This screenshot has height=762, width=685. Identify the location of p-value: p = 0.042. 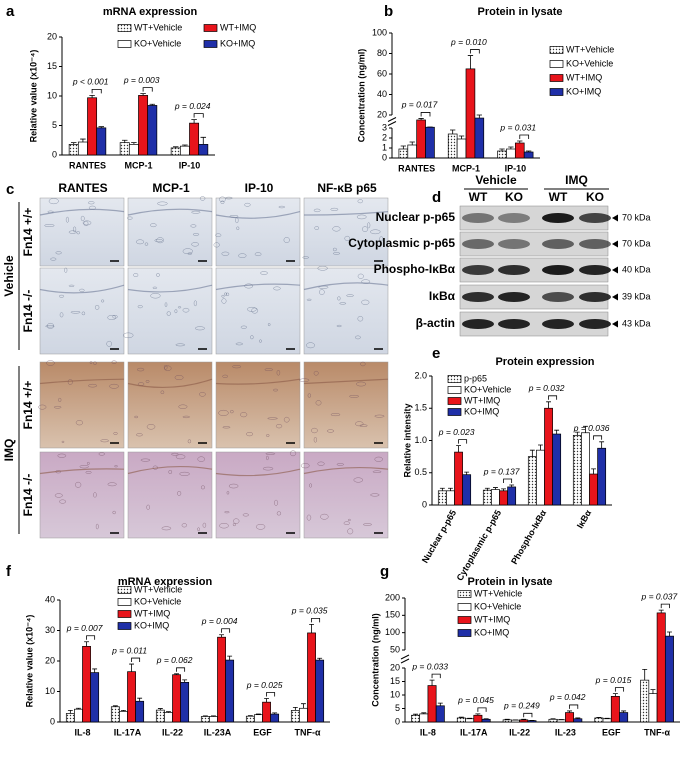
(567, 697).